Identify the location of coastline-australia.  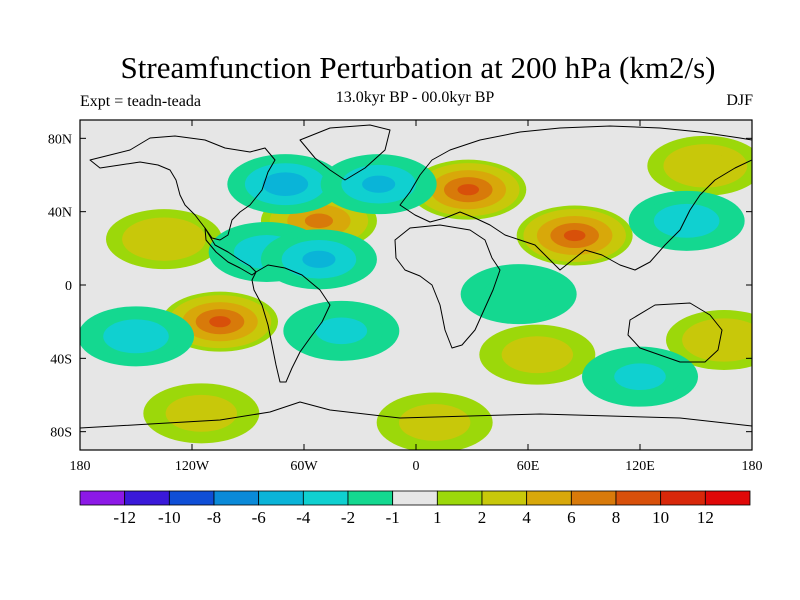
(675, 332).